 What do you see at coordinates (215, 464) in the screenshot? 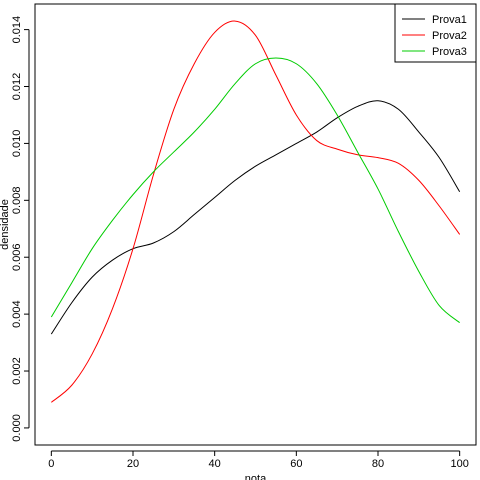
I see `x-tick-label: 40` at bounding box center [215, 464].